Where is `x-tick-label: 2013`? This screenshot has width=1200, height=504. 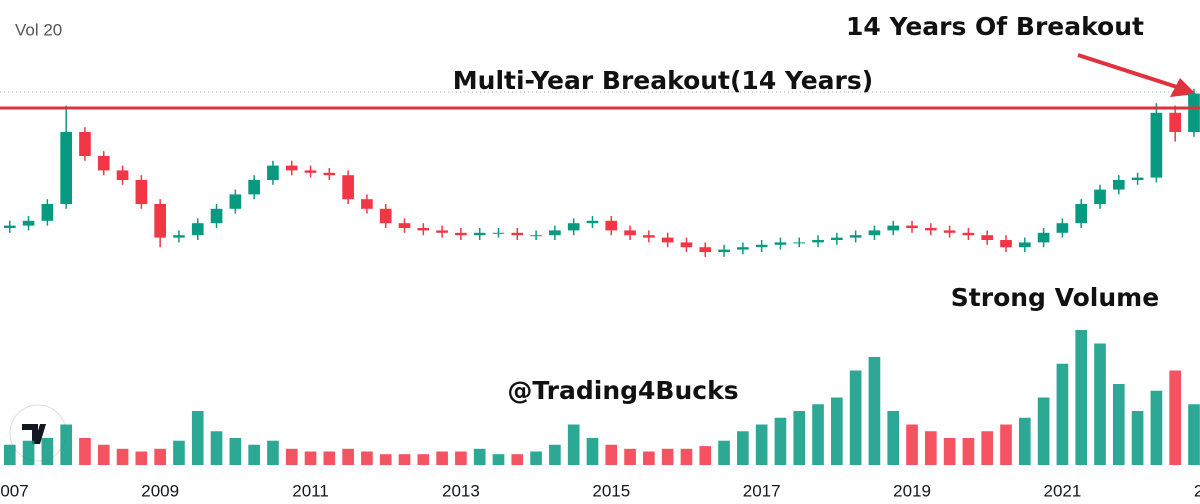 x-tick-label: 2013 is located at coordinates (461, 490).